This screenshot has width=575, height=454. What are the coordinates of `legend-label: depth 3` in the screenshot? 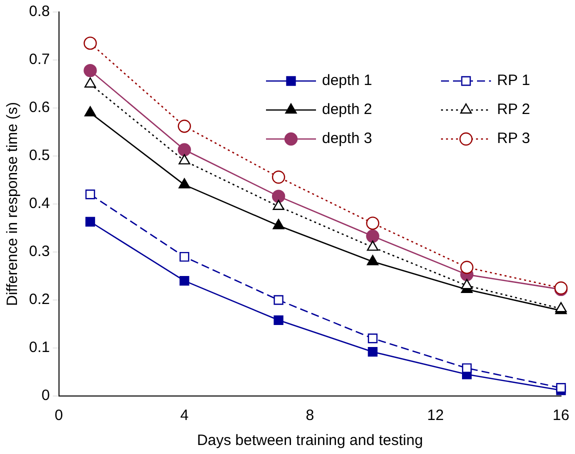 It's located at (347, 139).